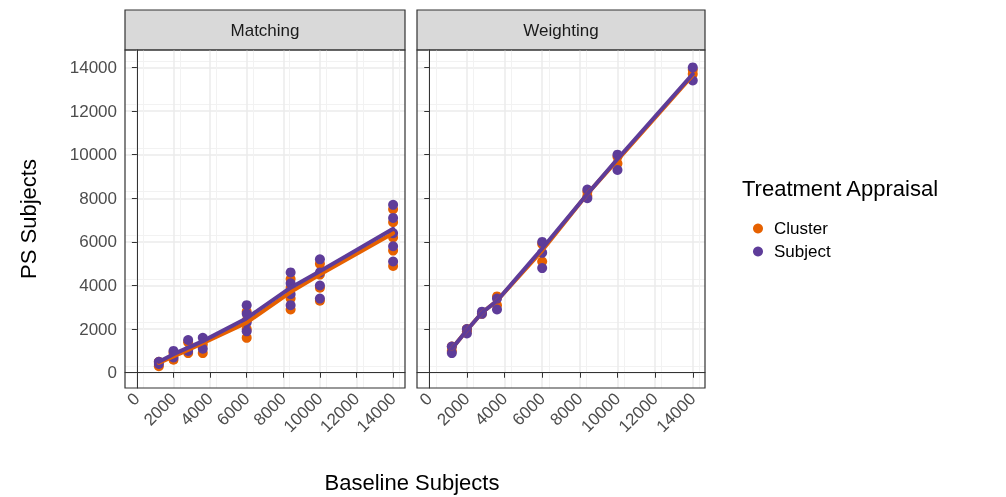 This screenshot has width=1006, height=497. Describe the element at coordinates (98, 242) in the screenshot. I see `y-tick-label: 6000` at that location.